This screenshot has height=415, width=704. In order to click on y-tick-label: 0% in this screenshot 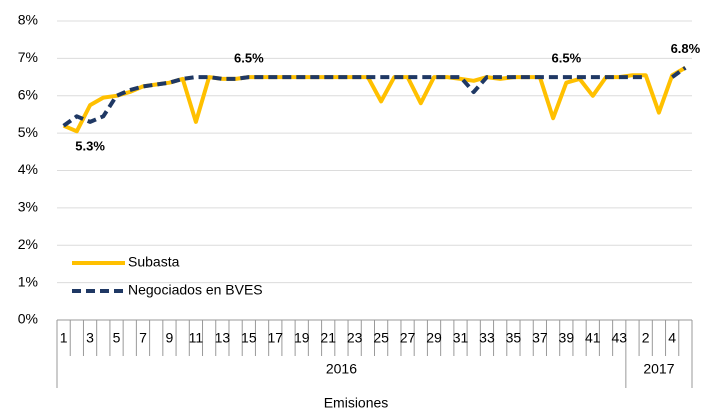, I will do `click(28, 319)`.